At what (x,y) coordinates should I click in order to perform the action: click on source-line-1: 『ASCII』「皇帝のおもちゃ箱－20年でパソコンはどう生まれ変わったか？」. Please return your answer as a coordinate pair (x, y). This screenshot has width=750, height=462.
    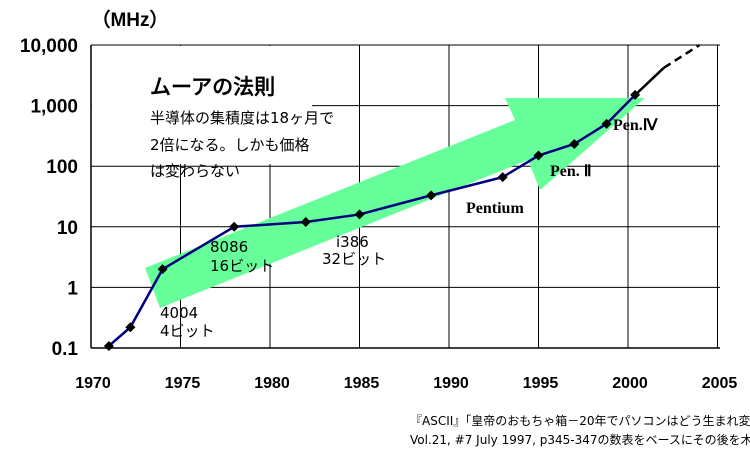
    Looking at the image, I should click on (580, 420).